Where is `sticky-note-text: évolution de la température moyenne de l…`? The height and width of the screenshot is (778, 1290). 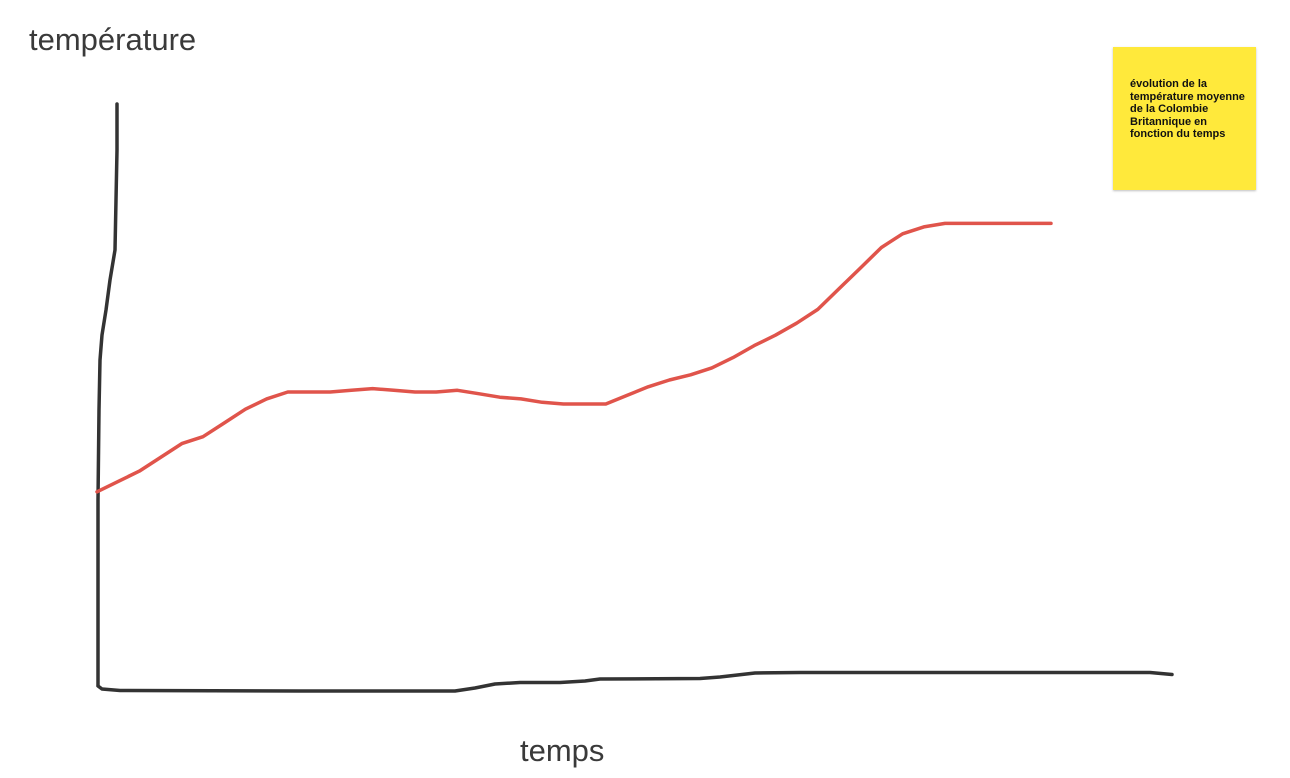
sticky-note-text: évolution de la température moyenne de l… is located at coordinates (1187, 109).